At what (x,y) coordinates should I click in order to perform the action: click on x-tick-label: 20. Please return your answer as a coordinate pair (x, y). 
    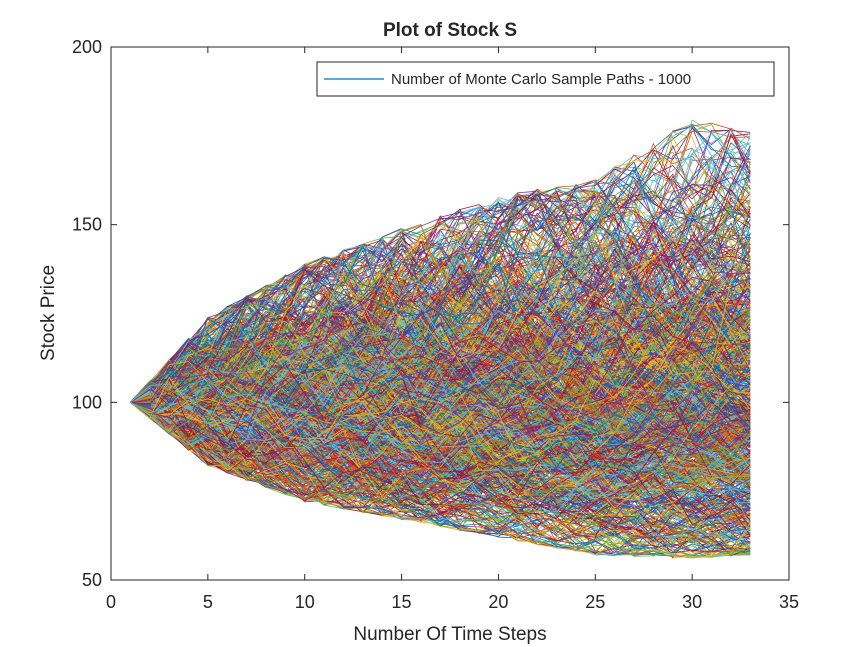
    Looking at the image, I should click on (498, 602).